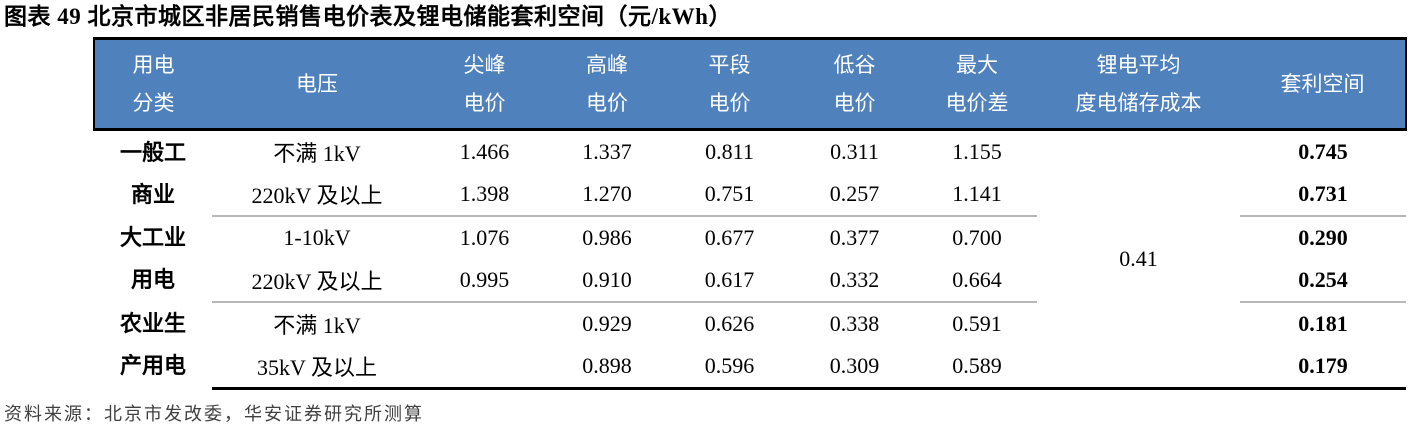 This screenshot has height=432, width=1419. I want to click on col-header-flat-price: 平段 电价, so click(729, 84).